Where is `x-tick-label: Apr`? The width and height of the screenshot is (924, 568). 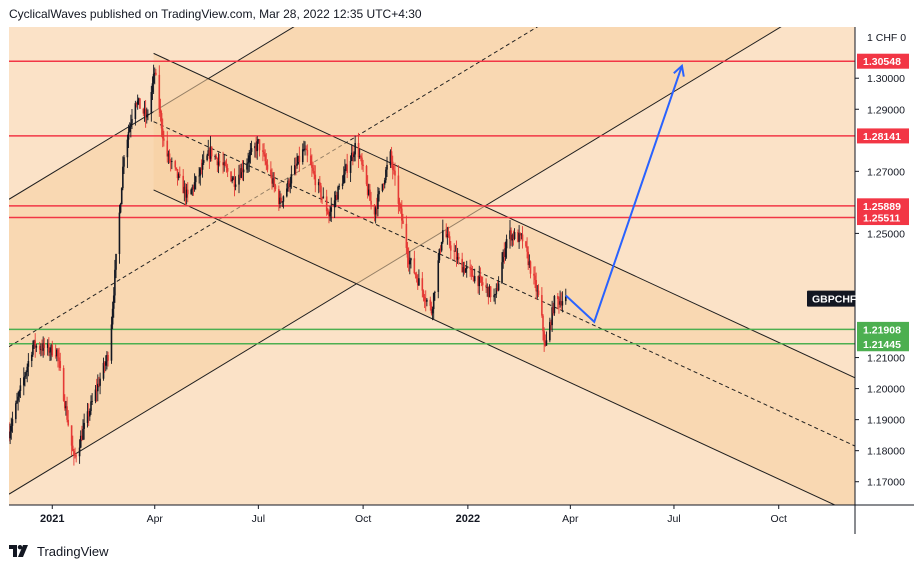
x-tick-label: Apr is located at coordinates (570, 519).